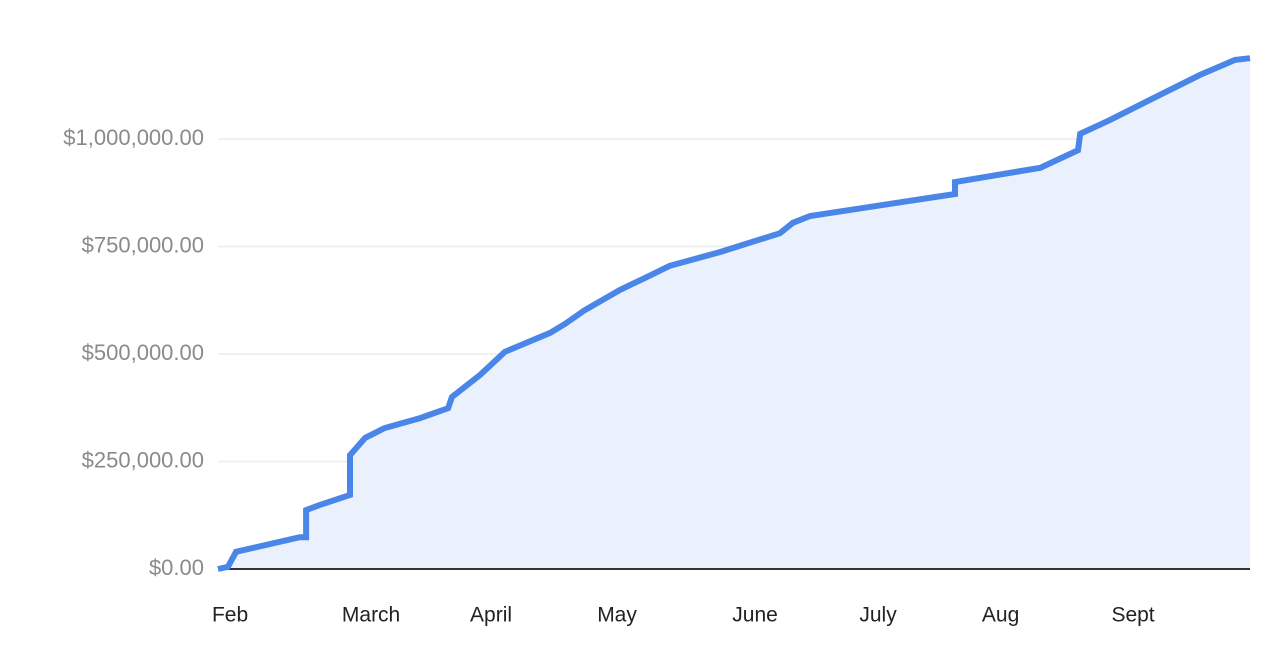 This screenshot has width=1280, height=664. I want to click on x-tick-label: Sept, so click(1132, 615).